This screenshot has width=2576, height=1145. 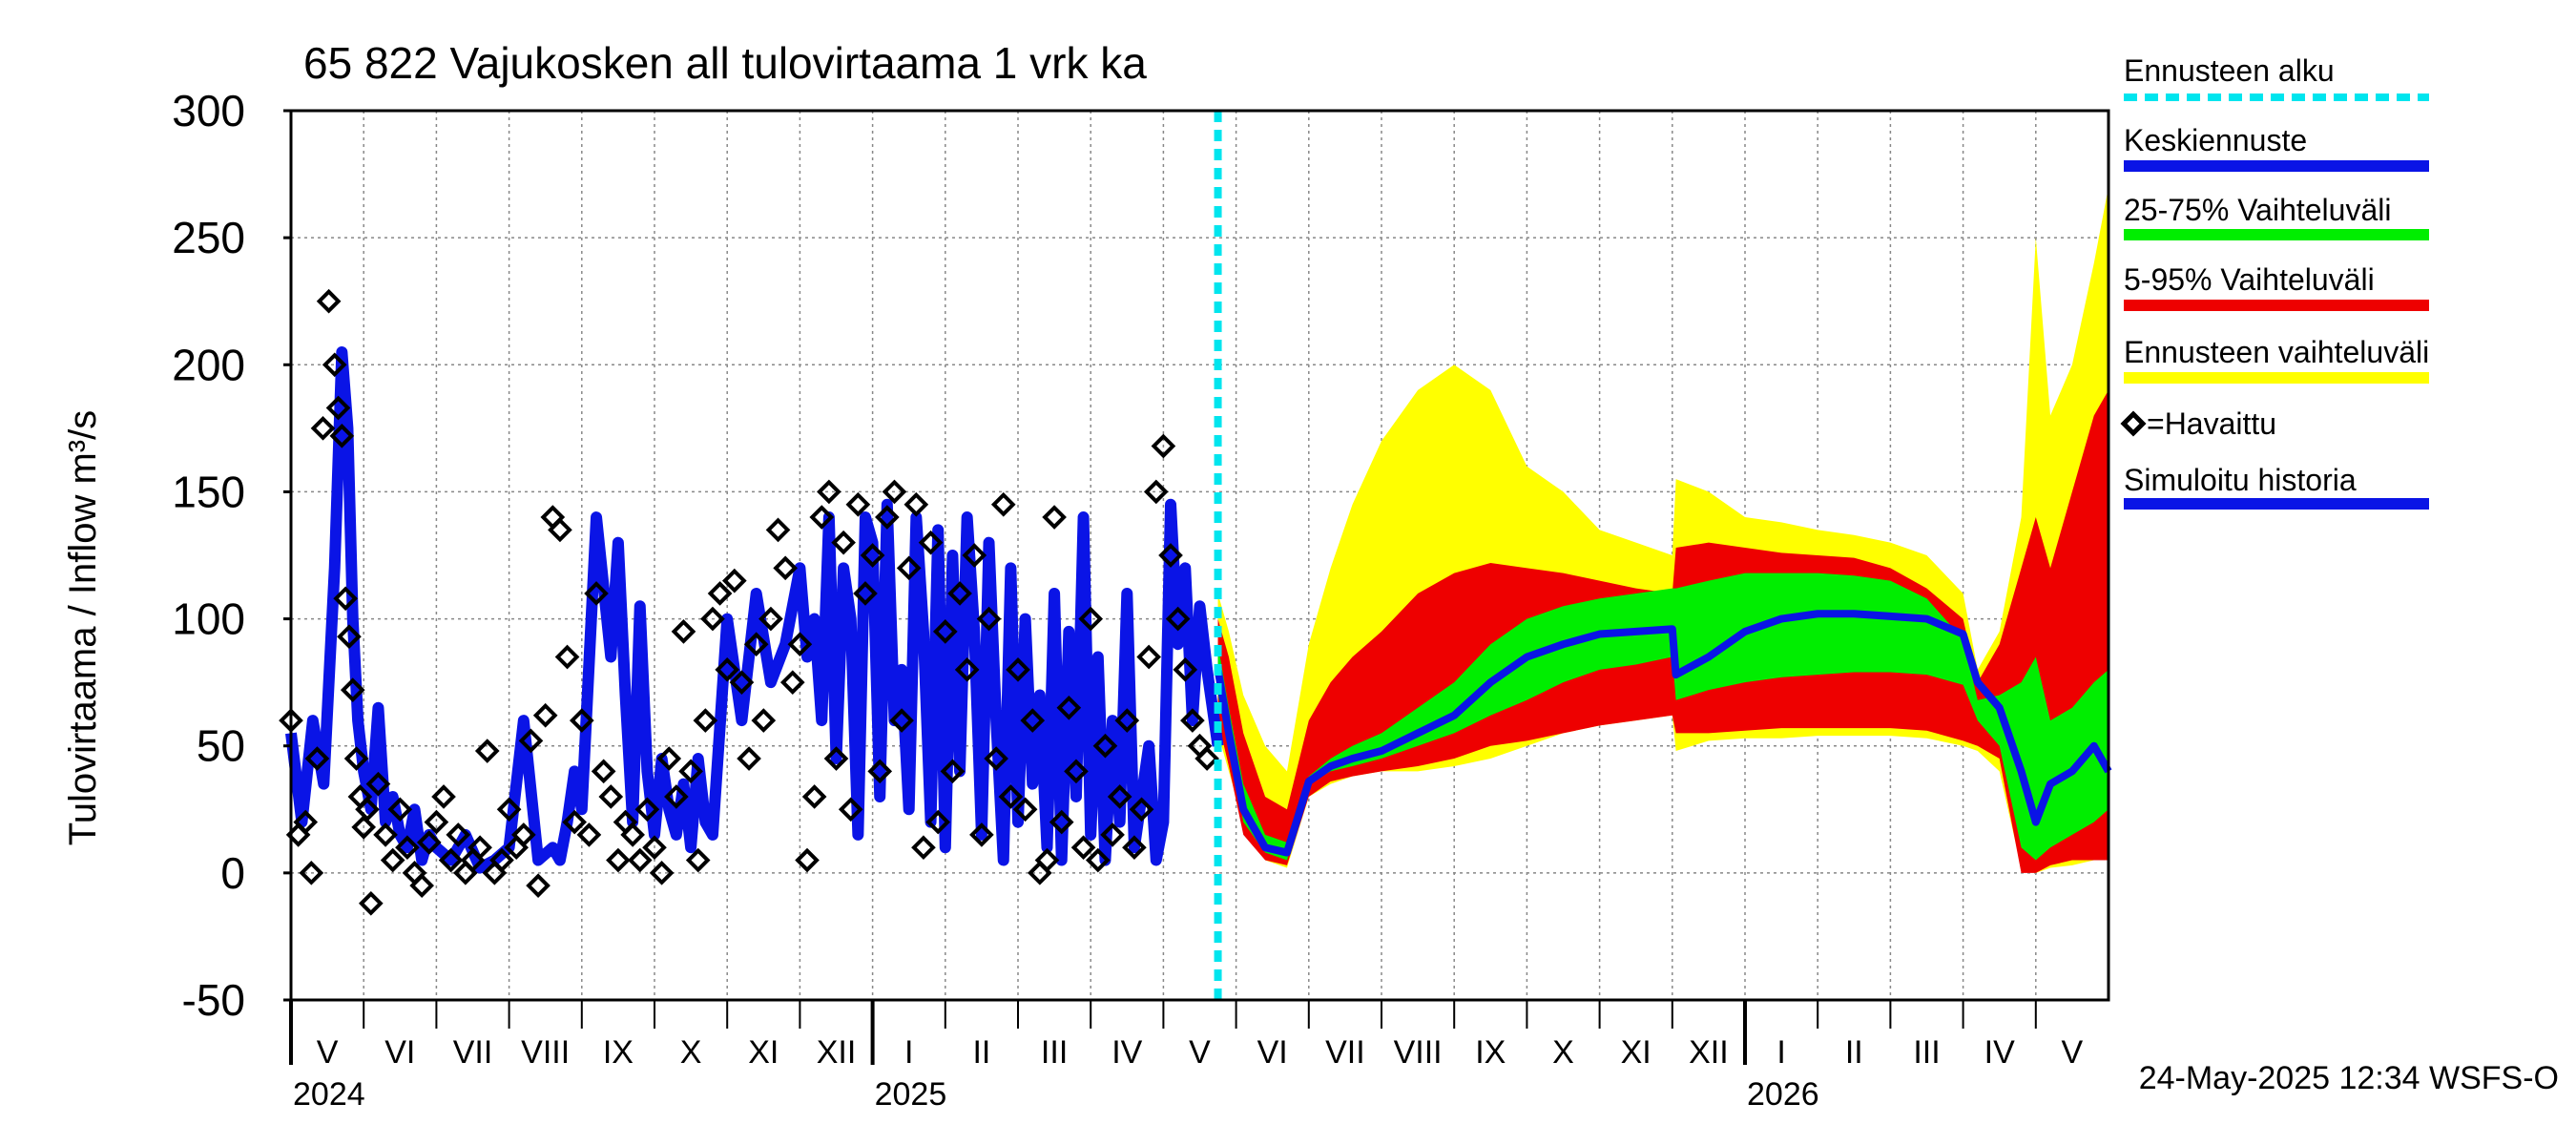 I want to click on month-label: XI, so click(x=763, y=1052).